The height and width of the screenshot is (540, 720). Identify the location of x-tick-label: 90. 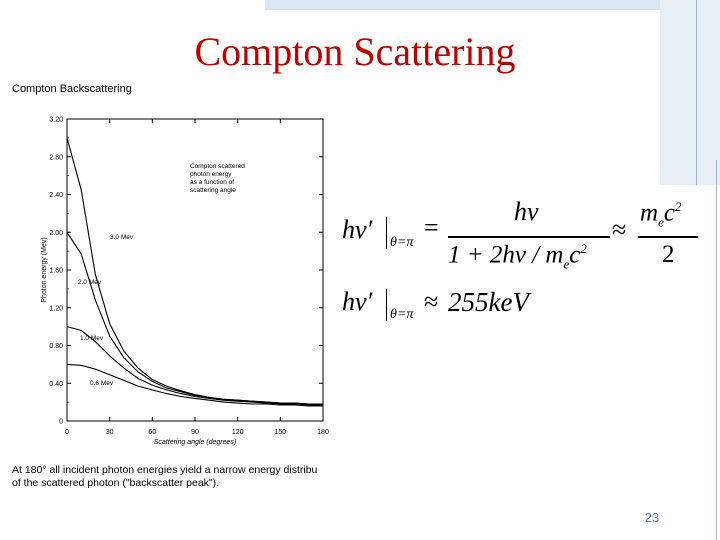
(195, 432).